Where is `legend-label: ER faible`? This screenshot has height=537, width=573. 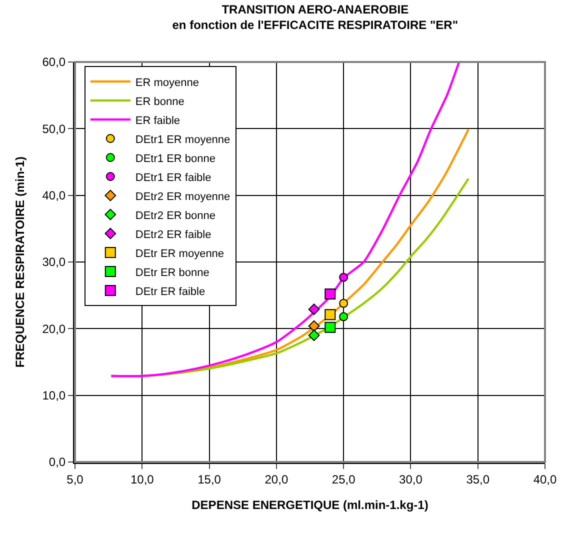
legend-label: ER faible is located at coordinates (157, 120).